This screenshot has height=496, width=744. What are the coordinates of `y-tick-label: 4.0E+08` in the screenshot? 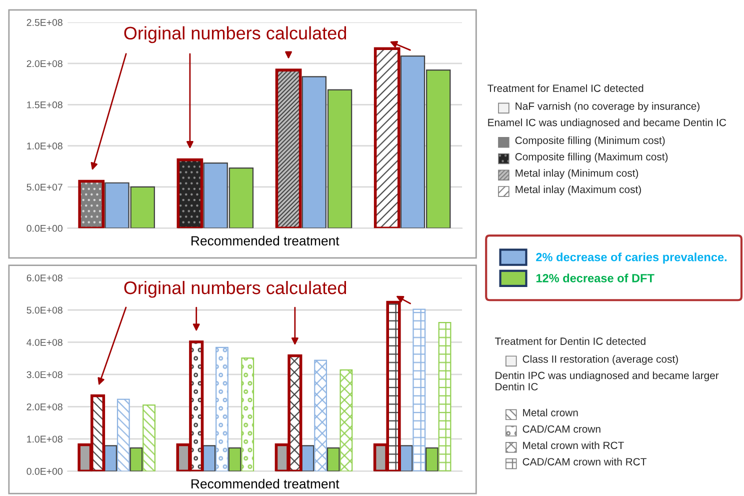 It's located at (44, 342).